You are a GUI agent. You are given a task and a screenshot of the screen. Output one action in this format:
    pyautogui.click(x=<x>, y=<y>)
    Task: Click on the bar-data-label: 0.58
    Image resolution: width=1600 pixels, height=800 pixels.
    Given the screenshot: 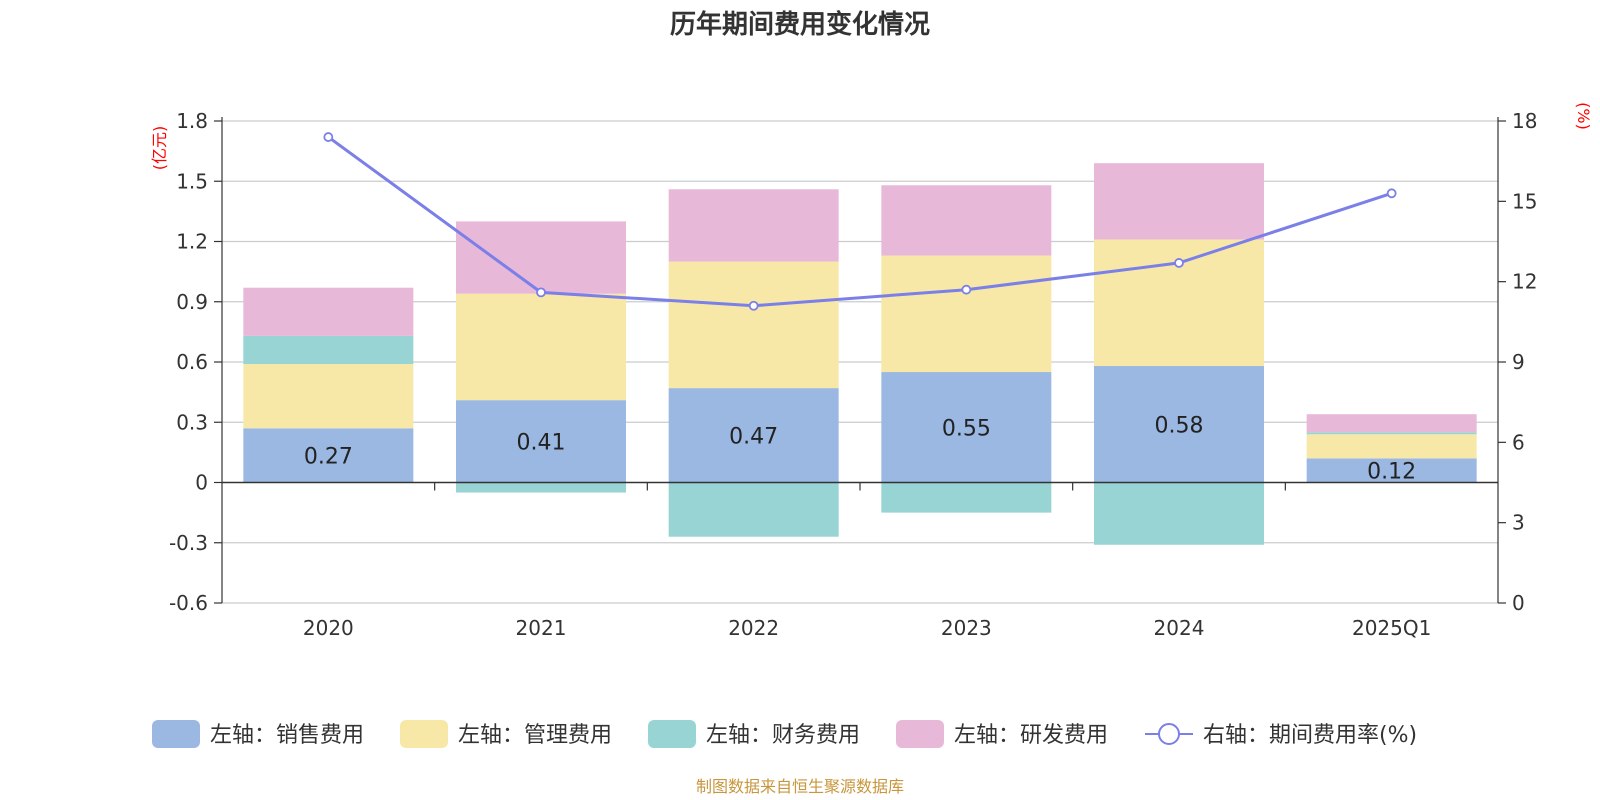 What is the action you would take?
    pyautogui.click(x=1179, y=425)
    